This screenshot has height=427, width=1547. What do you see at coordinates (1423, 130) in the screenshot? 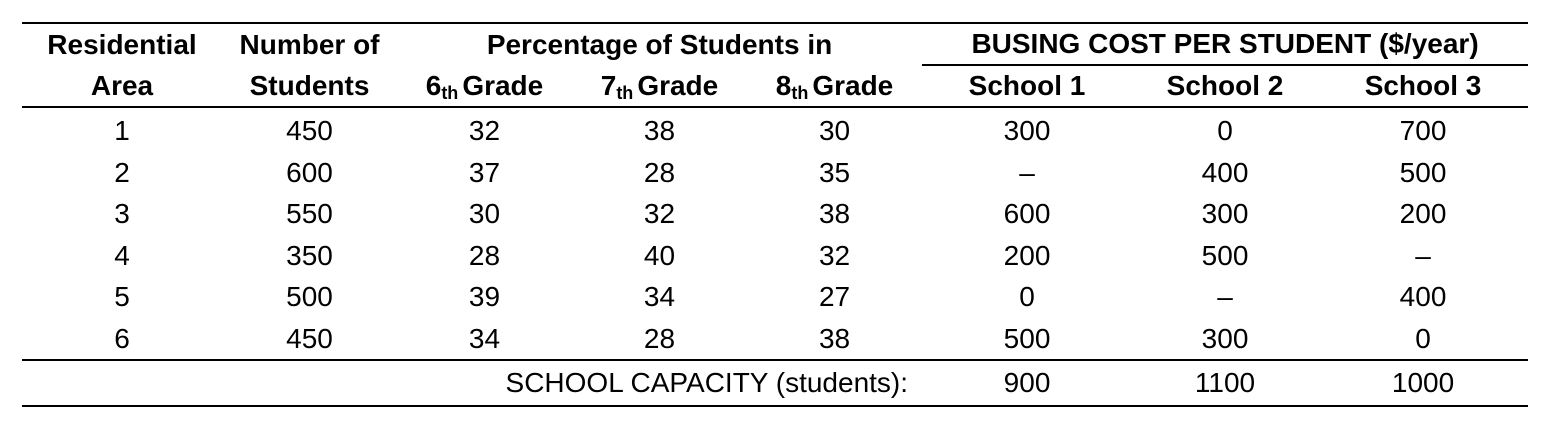
I see `cell-school-3-cost: 700` at bounding box center [1423, 130].